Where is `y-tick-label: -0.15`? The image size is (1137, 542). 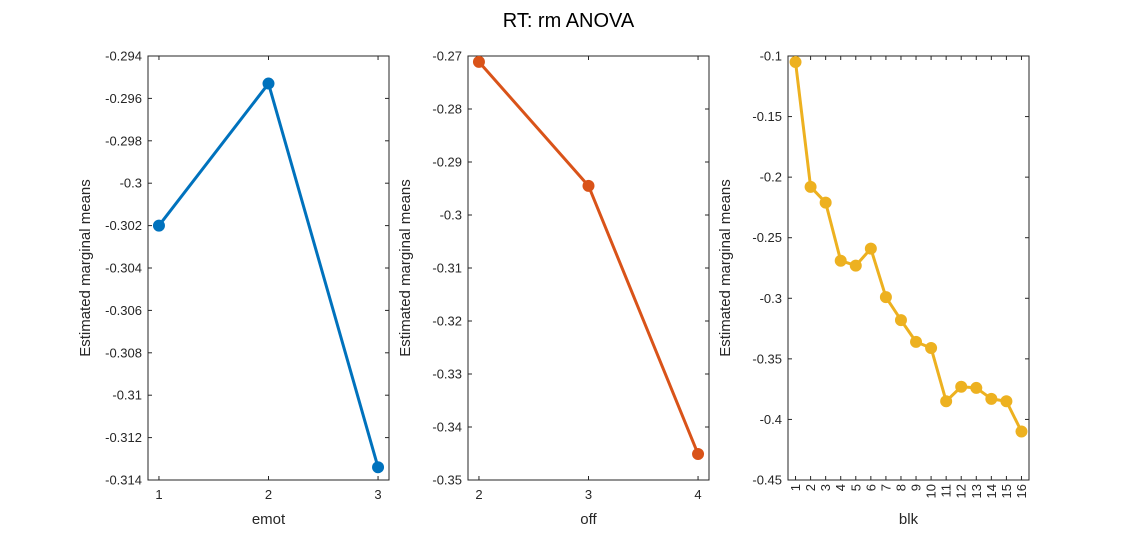 y-tick-label: -0.15 is located at coordinates (767, 116).